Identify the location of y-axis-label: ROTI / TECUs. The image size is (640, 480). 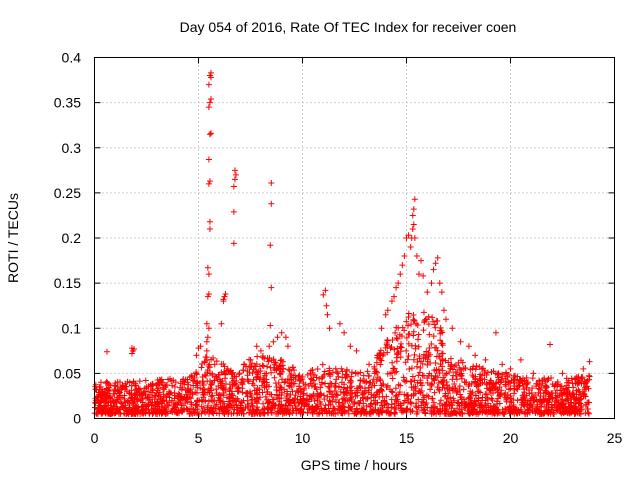
(13, 238).